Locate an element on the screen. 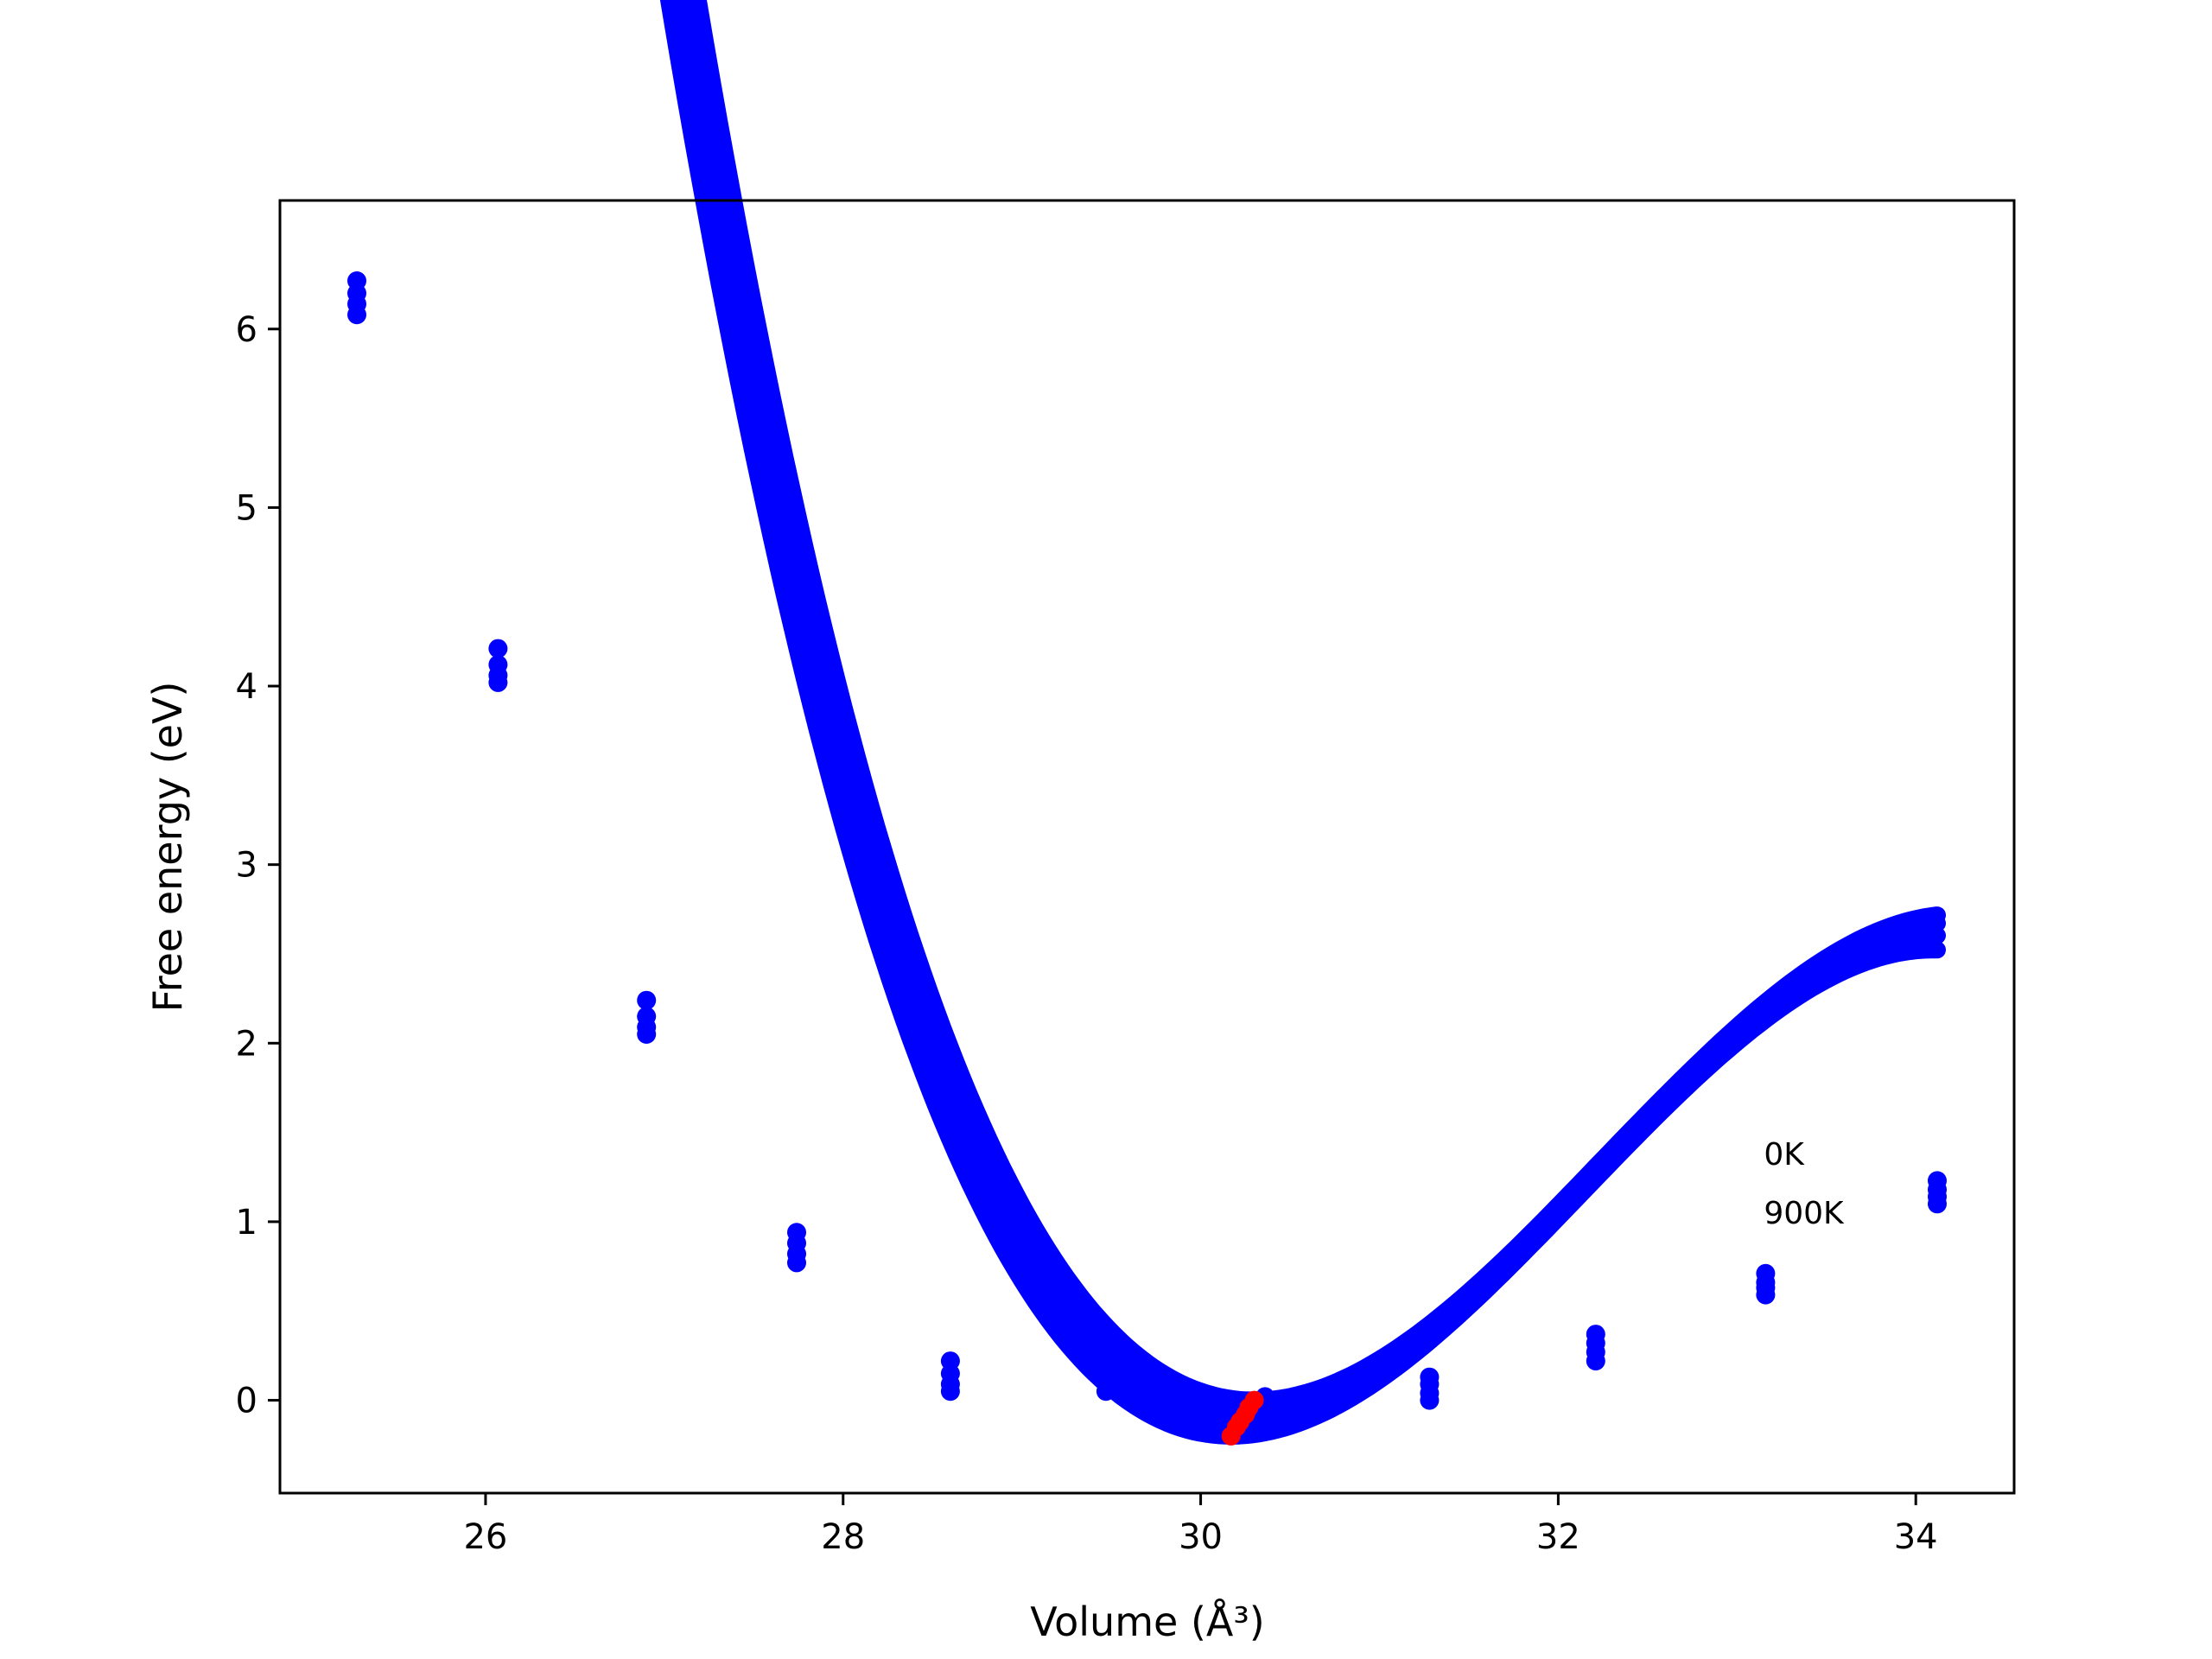 The width and height of the screenshot is (2212, 1659). annotation-1: 900K is located at coordinates (1804, 1213).